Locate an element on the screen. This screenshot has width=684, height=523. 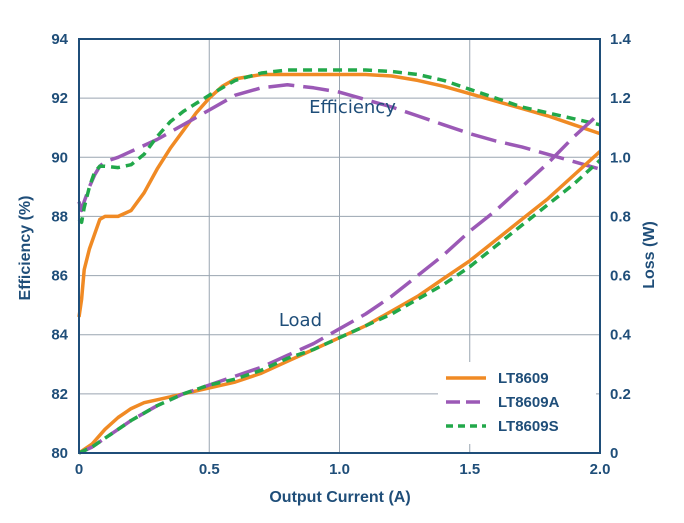
annotation-efficiency: Efficiency is located at coordinates (352, 107).